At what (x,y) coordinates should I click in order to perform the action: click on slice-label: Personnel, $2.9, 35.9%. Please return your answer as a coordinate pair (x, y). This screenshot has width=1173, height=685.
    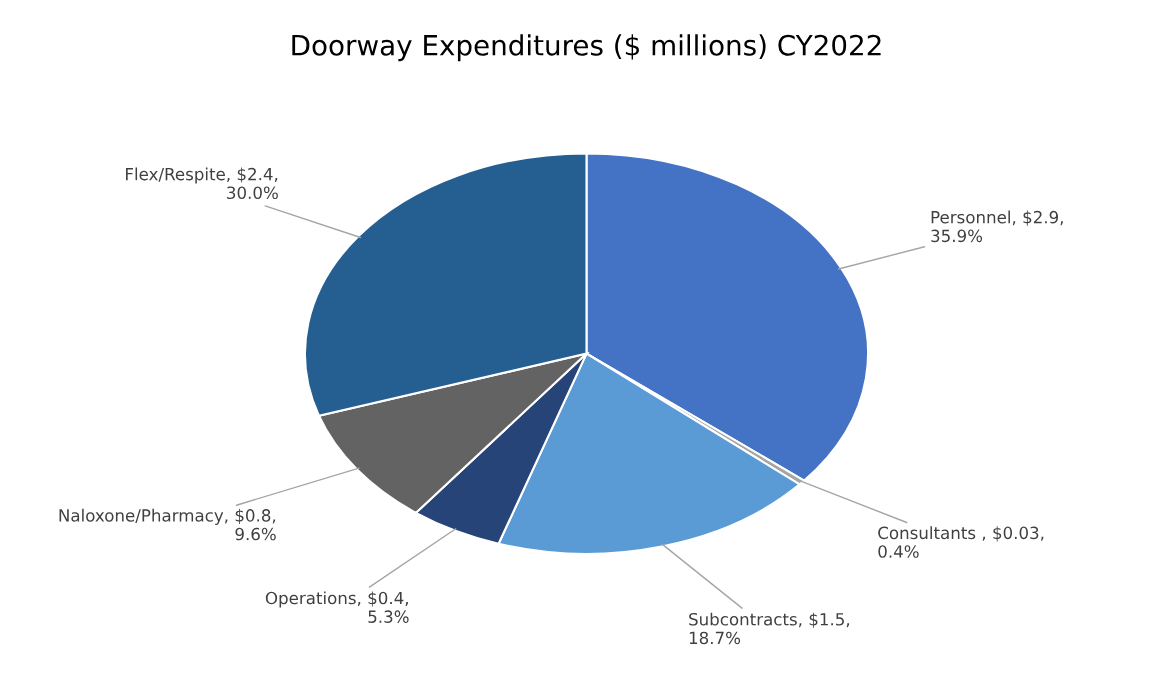
    Looking at the image, I should click on (997, 226).